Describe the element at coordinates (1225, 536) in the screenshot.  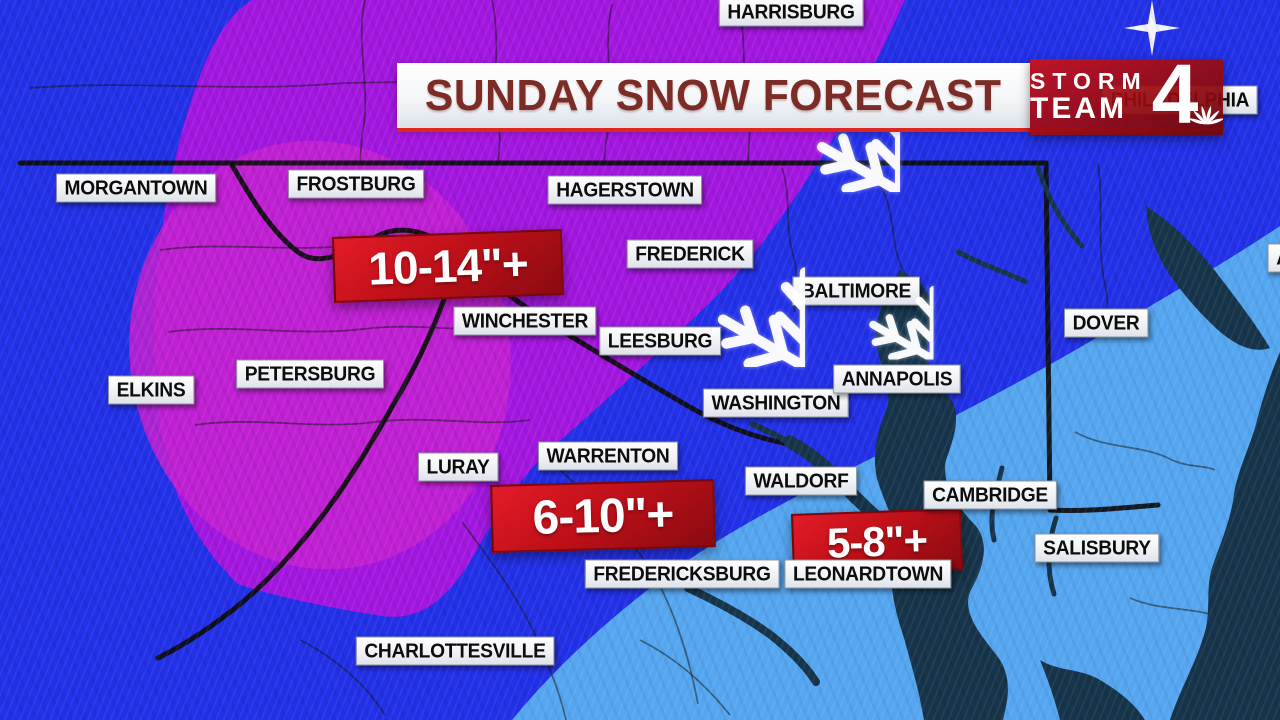
I see `atlantic-ocean` at that location.